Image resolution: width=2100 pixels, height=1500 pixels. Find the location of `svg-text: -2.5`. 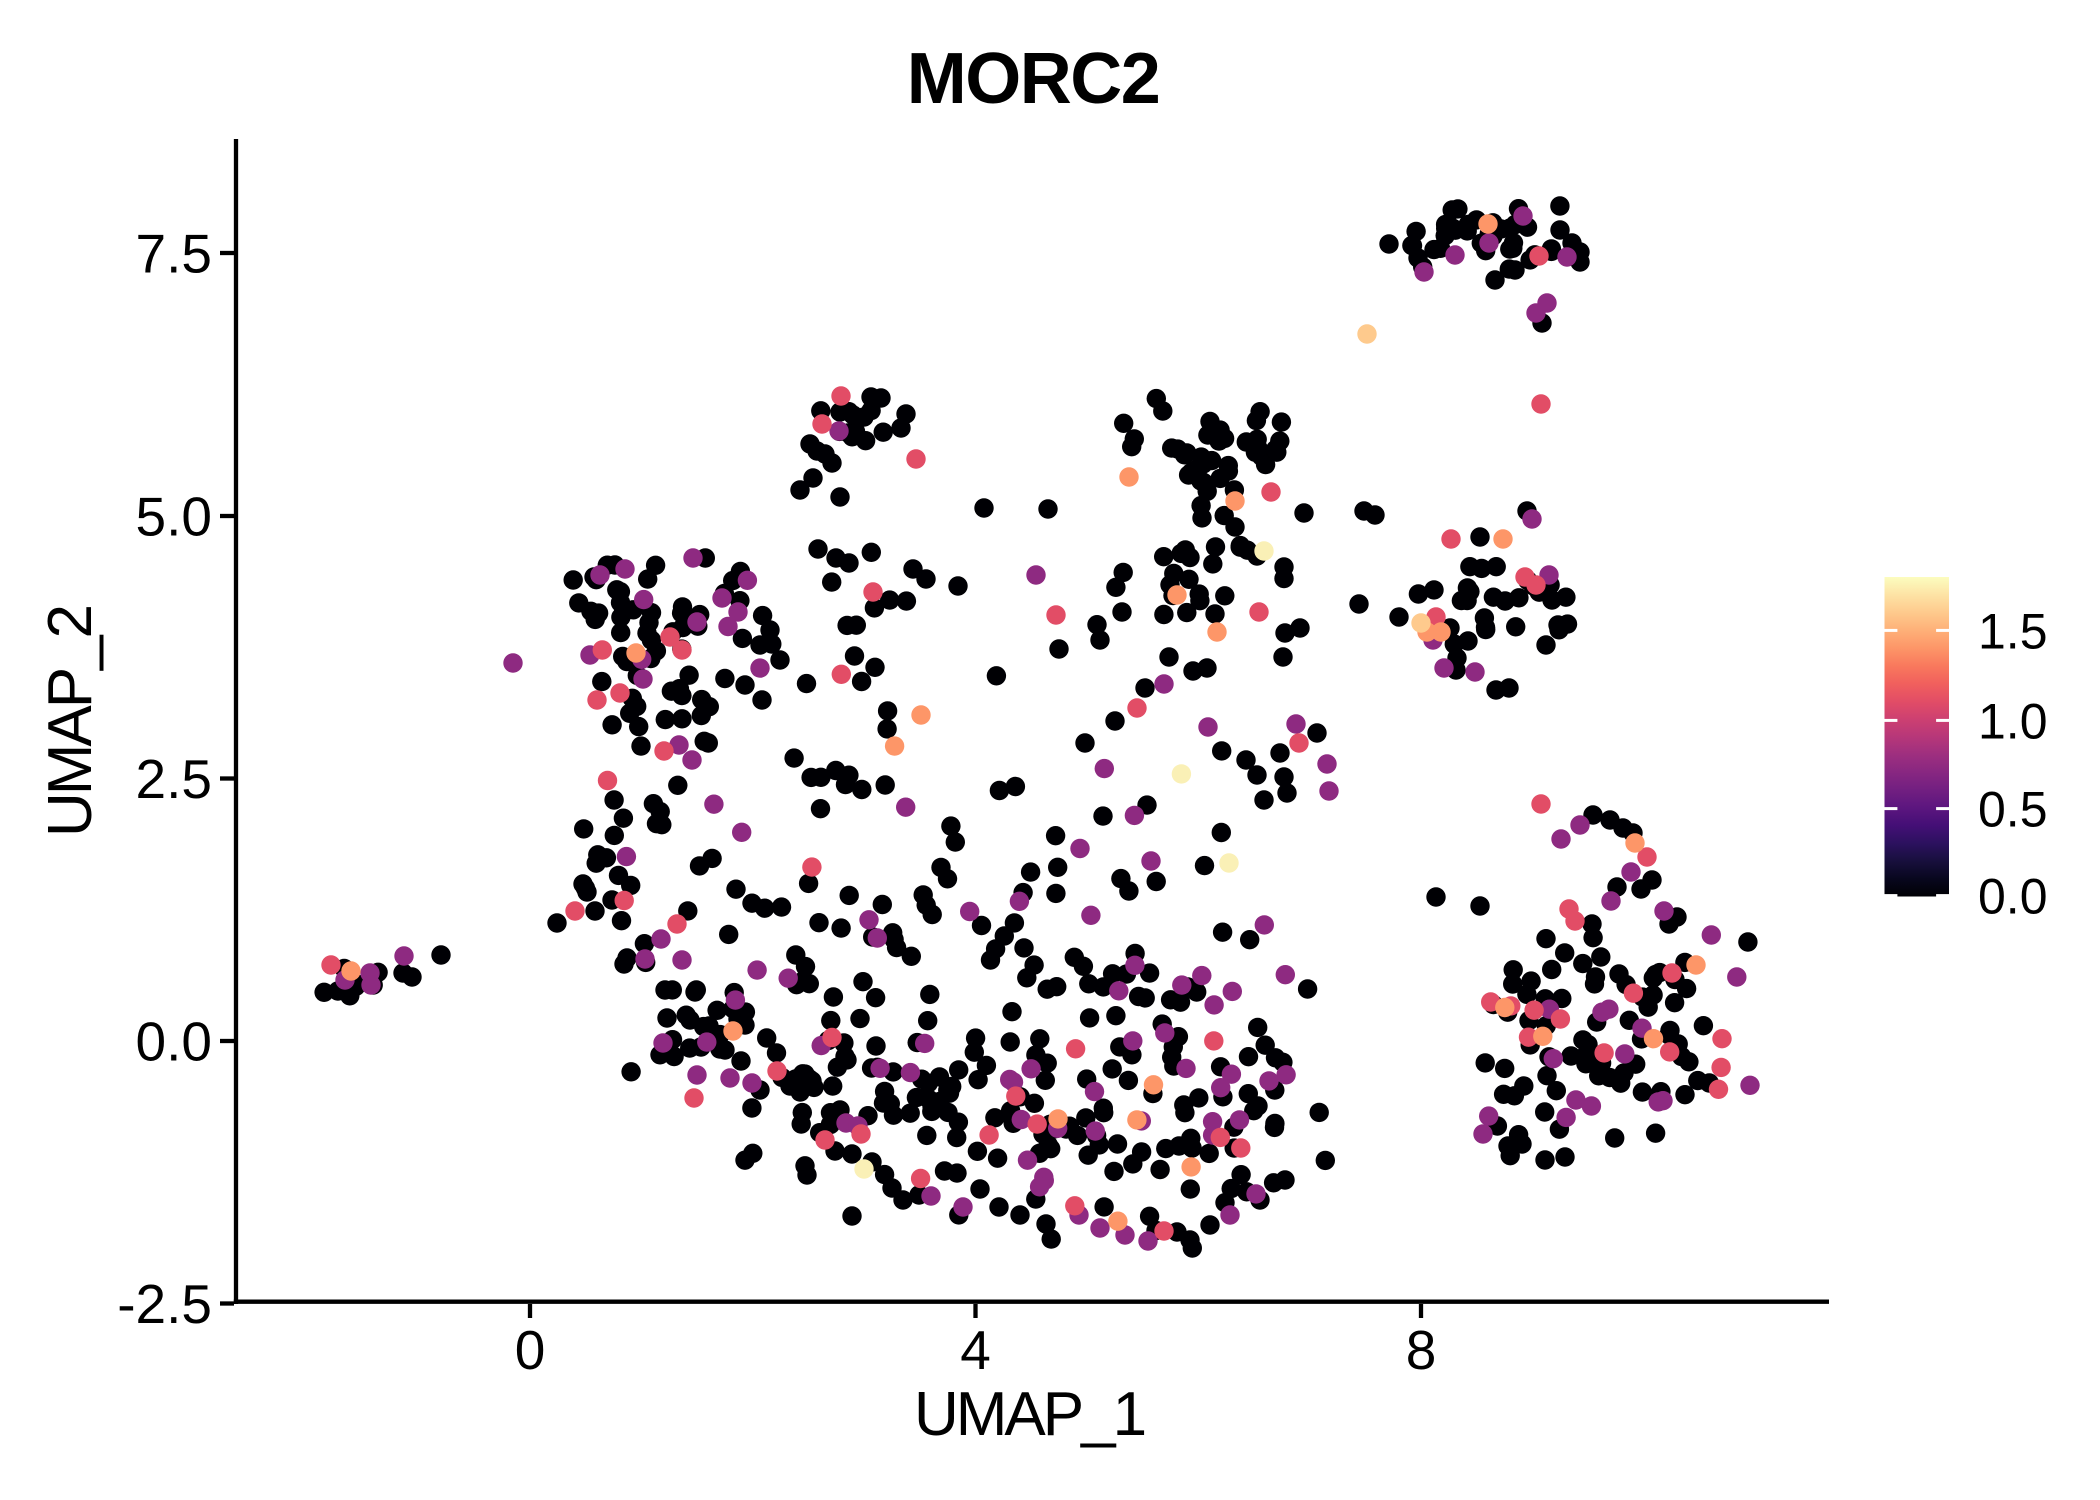

svg-text: -2.5 is located at coordinates (164, 1304).